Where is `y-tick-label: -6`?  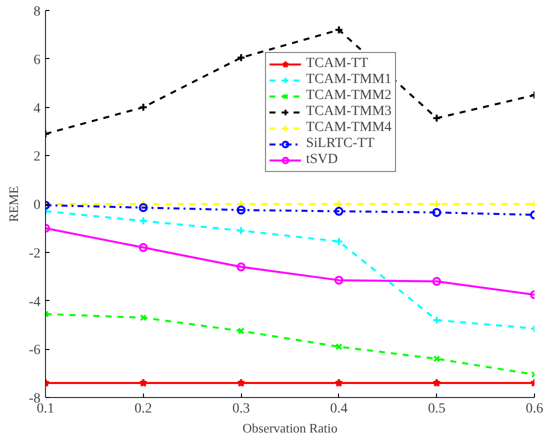
y-tick-label: -6 is located at coordinates (34, 350).